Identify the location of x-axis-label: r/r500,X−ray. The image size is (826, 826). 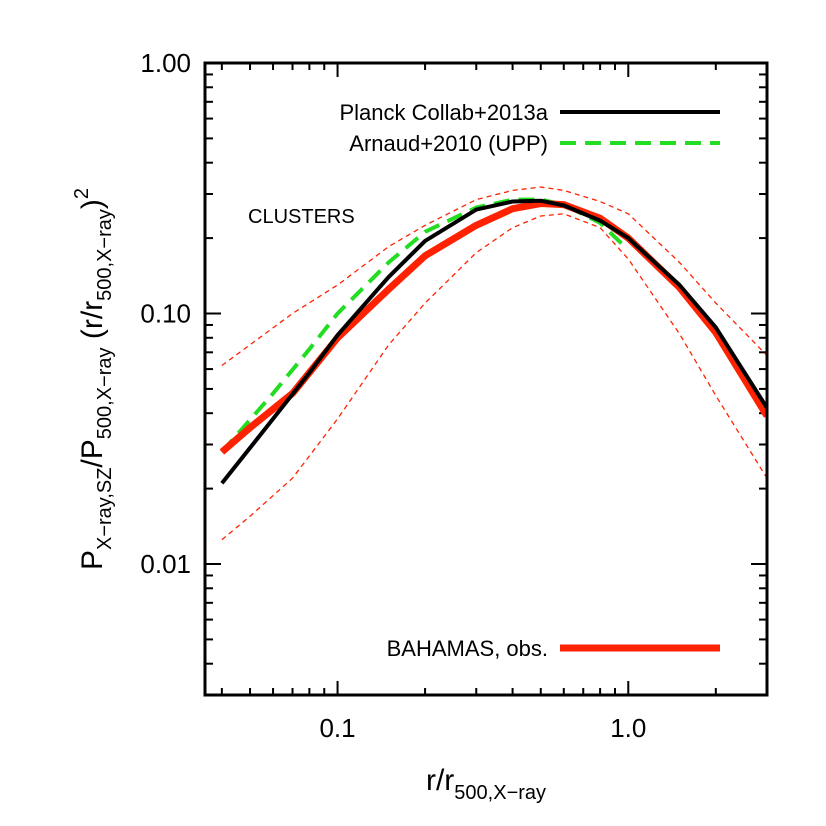
(486, 784).